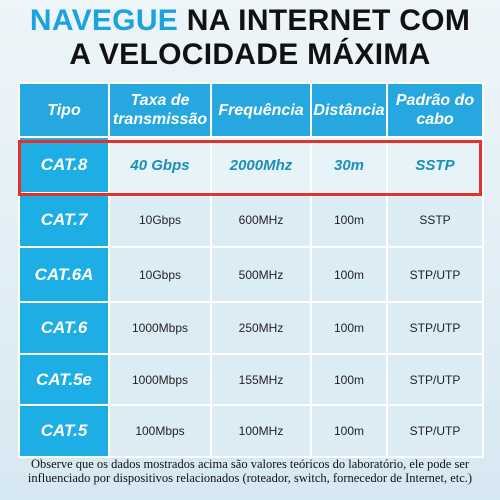 Image resolution: width=500 pixels, height=500 pixels. I want to click on cell: 250MHz, so click(261, 328).